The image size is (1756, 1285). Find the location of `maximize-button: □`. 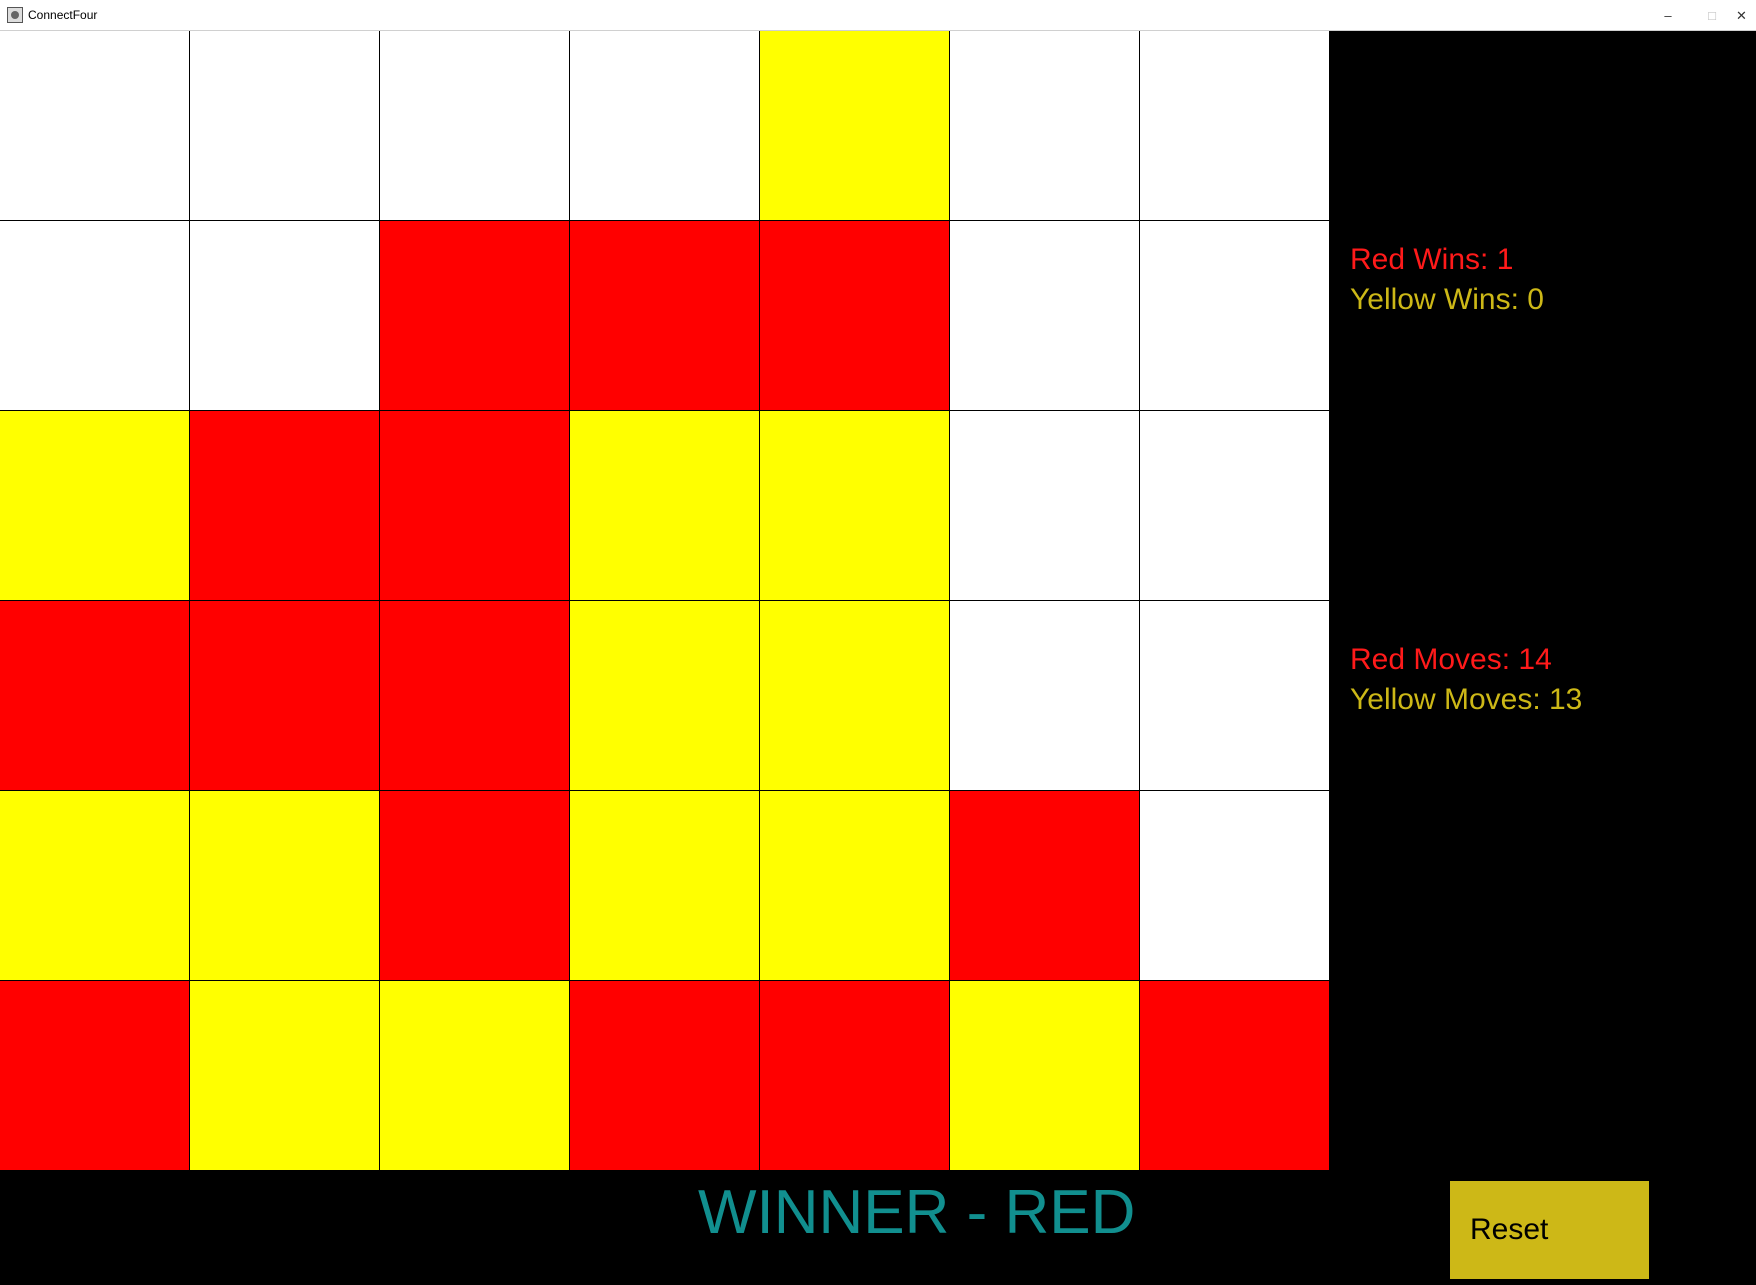

maximize-button: □ is located at coordinates (1712, 15).